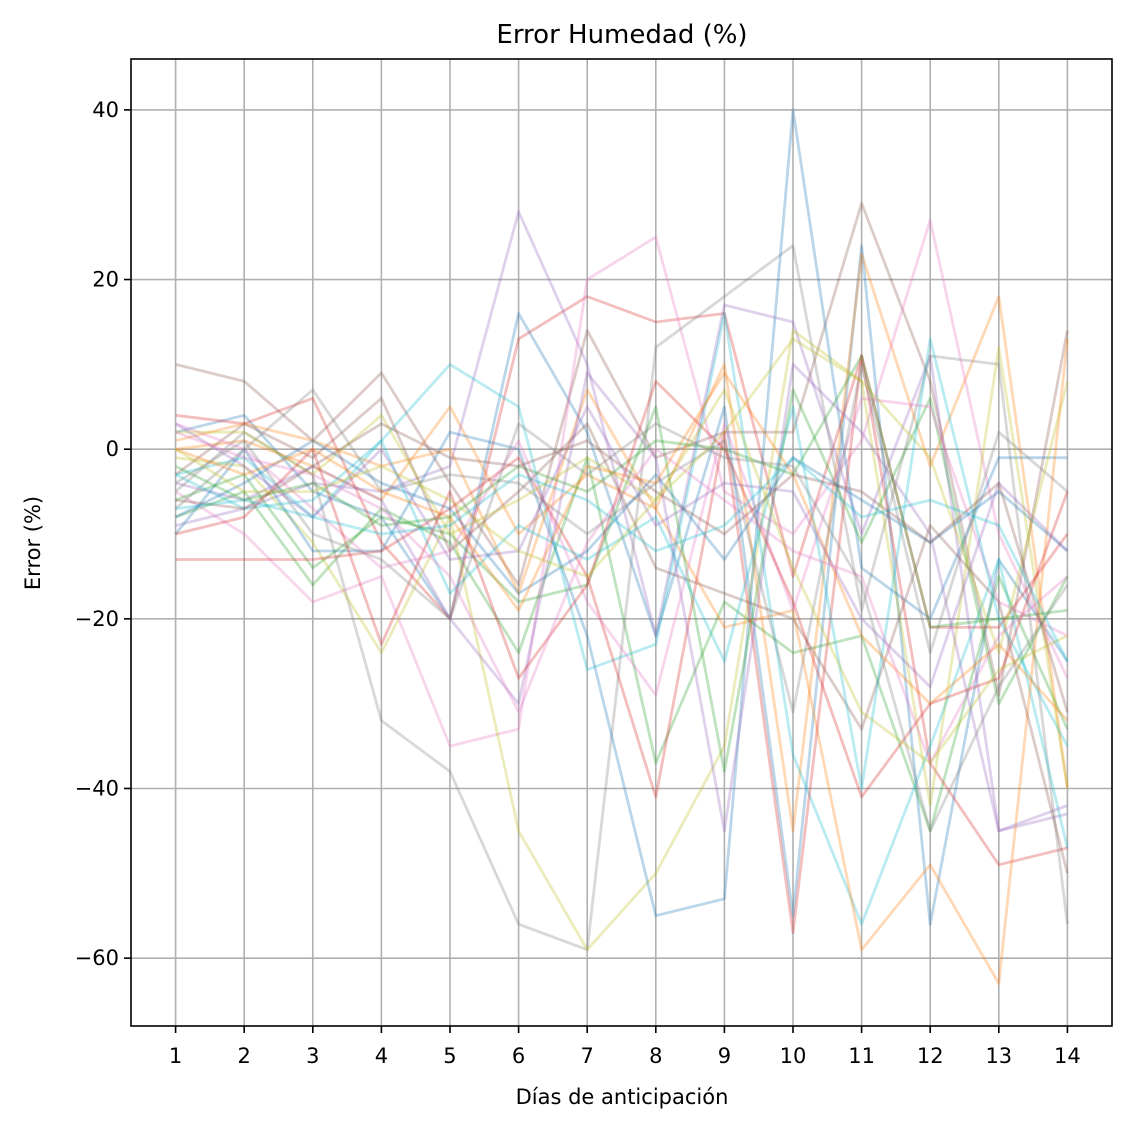 The height and width of the screenshot is (1129, 1130). I want to click on x-tick-label: 14, so click(1067, 1056).